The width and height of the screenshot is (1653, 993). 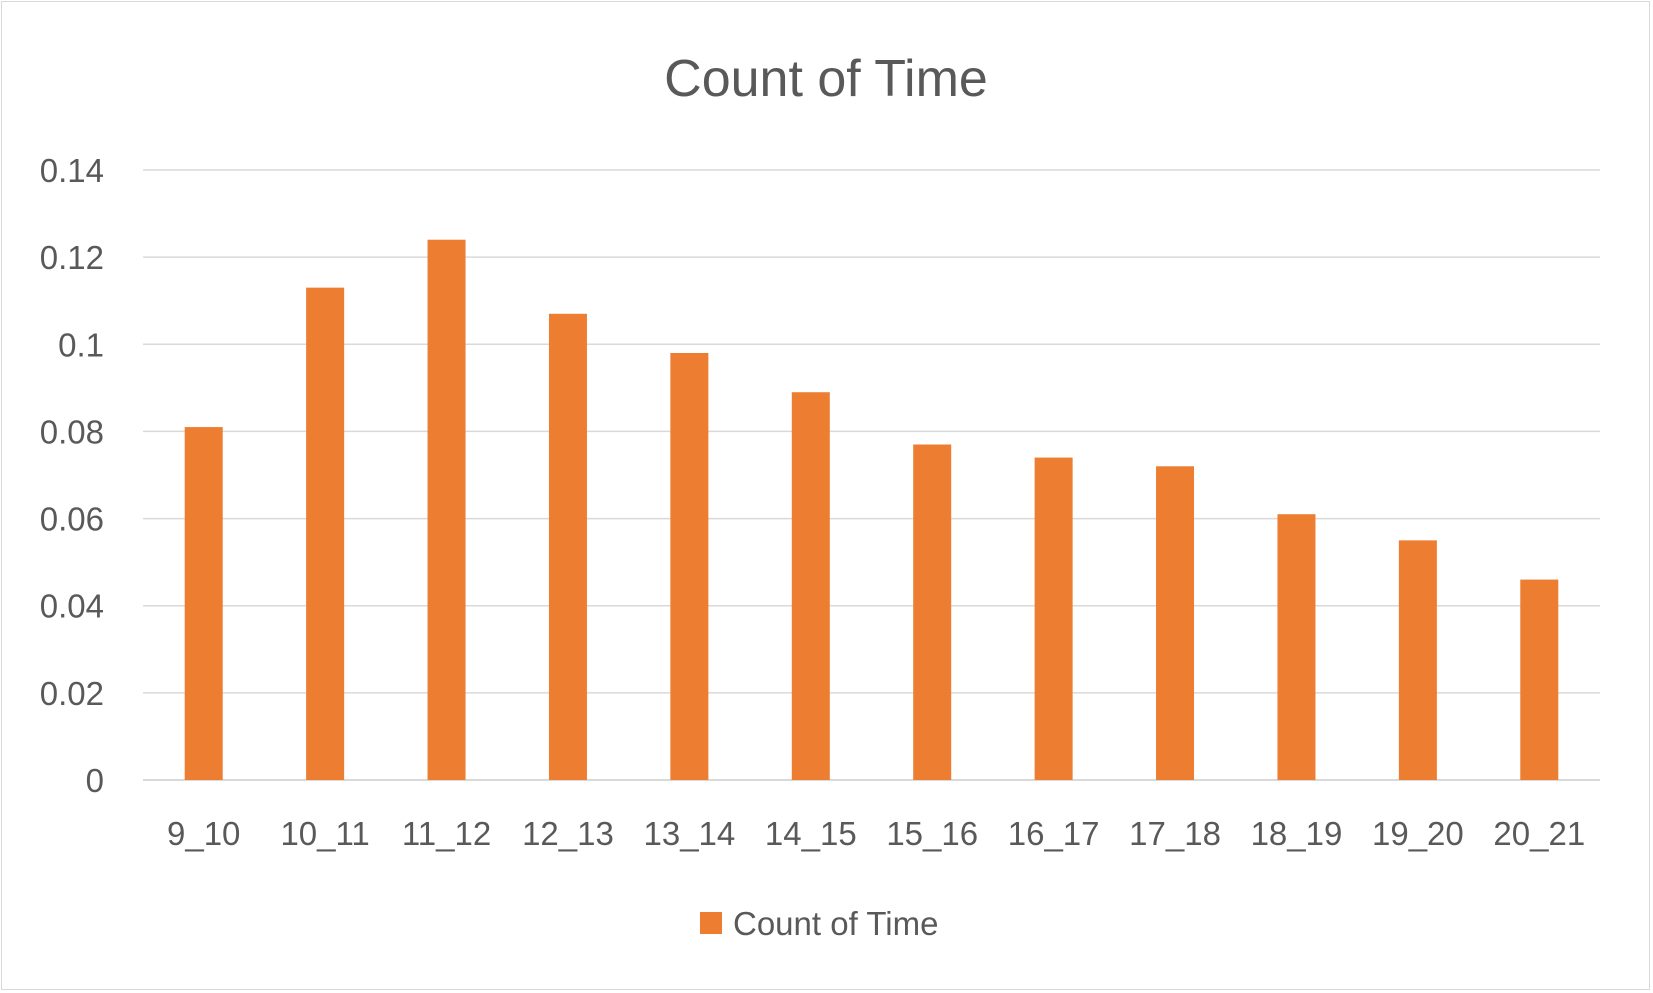 I want to click on chart-title: Count of Time, so click(x=826, y=79).